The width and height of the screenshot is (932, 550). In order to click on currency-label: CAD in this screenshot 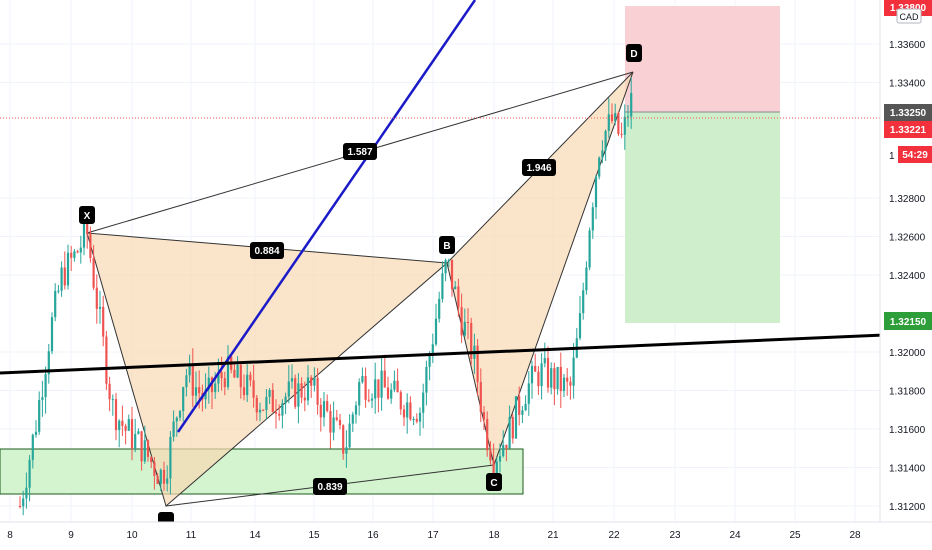, I will do `click(909, 16)`.